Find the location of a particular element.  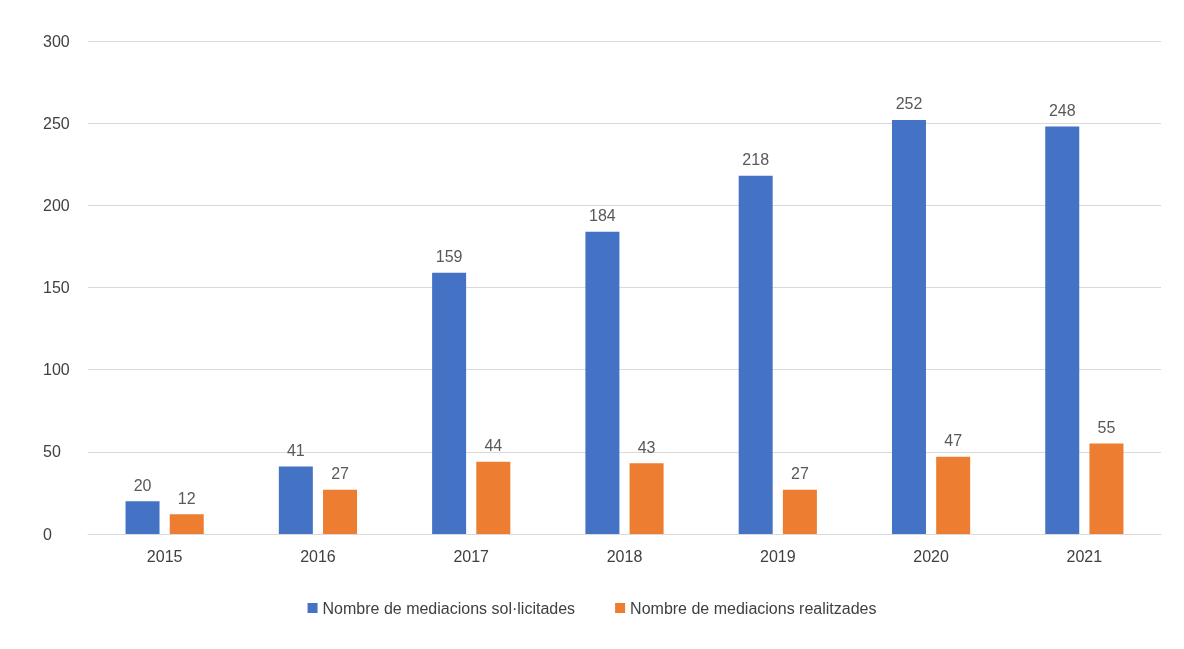

y-tick-label: 50 is located at coordinates (52, 452).